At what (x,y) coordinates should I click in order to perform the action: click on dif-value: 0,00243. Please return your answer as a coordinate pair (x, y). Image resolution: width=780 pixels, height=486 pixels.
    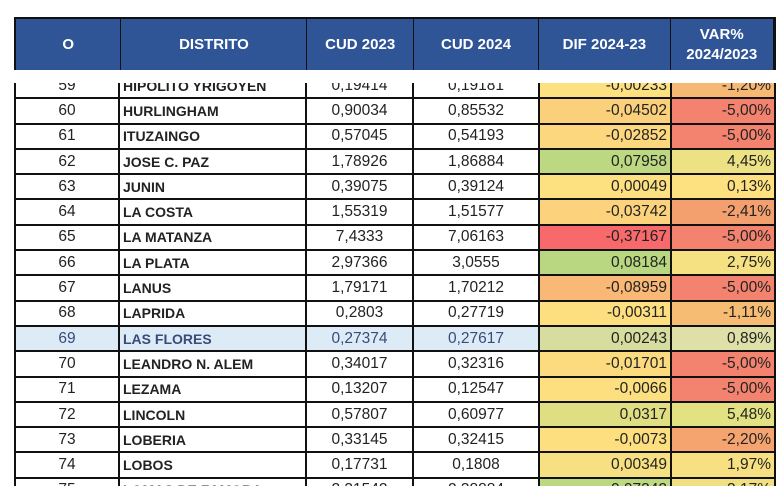
    Looking at the image, I should click on (606, 338).